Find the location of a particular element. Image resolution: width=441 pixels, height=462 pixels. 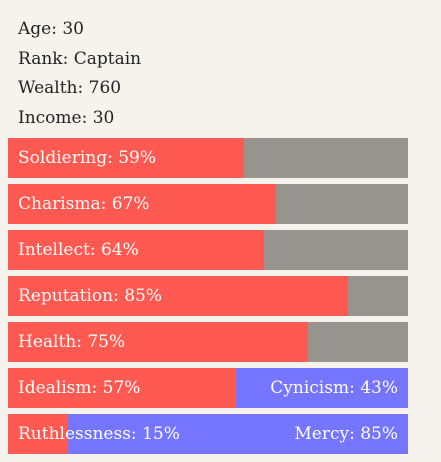

idealism-bar-fill is located at coordinates (122, 388).